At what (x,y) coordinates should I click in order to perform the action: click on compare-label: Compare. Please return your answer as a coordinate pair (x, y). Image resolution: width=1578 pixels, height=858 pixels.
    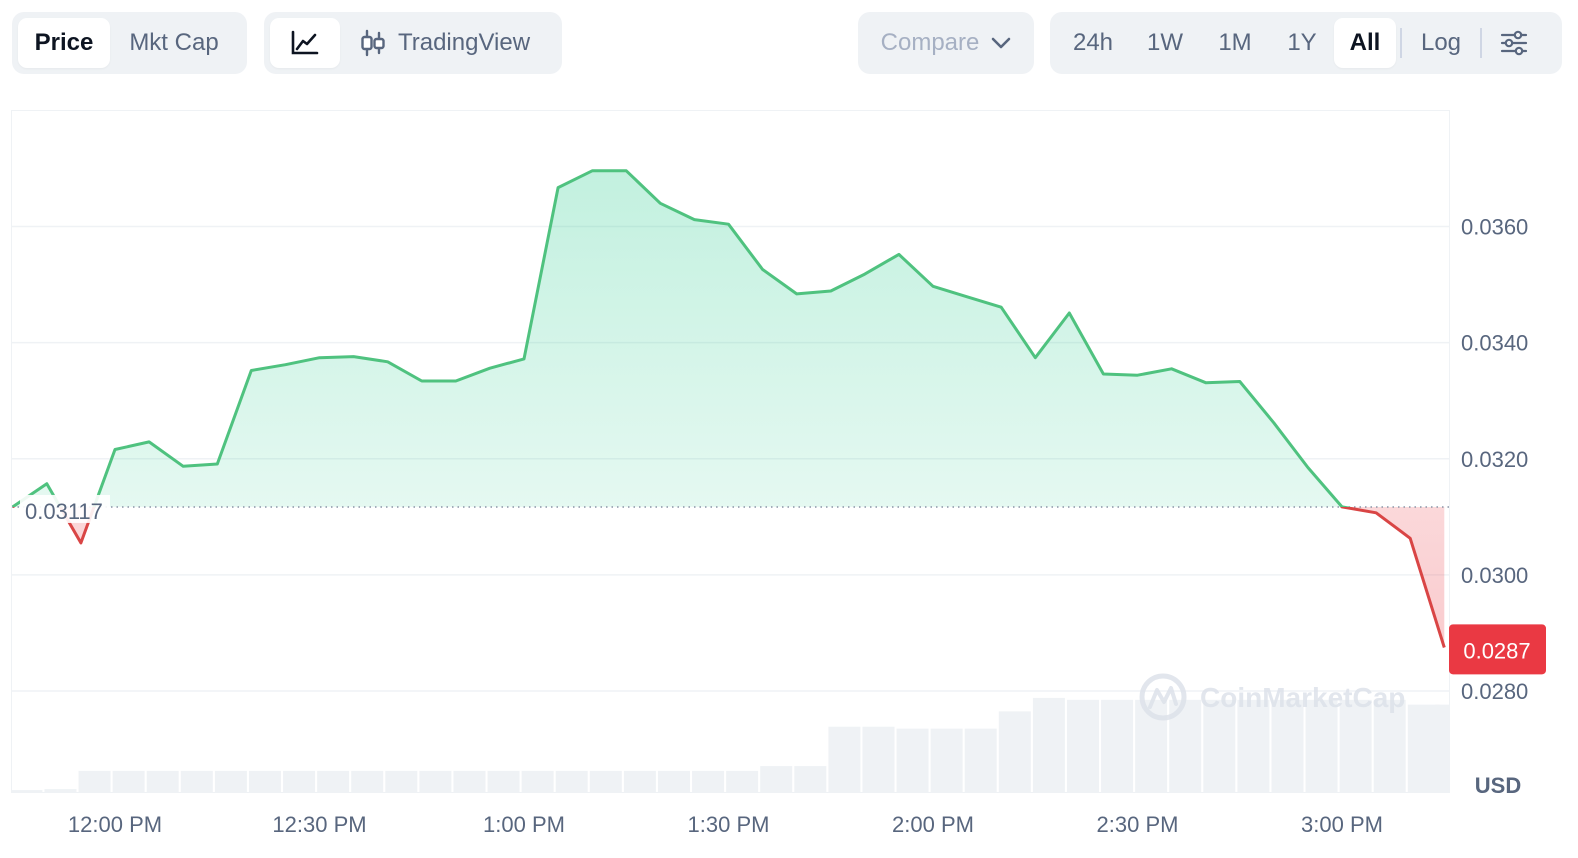
    Looking at the image, I should click on (930, 42).